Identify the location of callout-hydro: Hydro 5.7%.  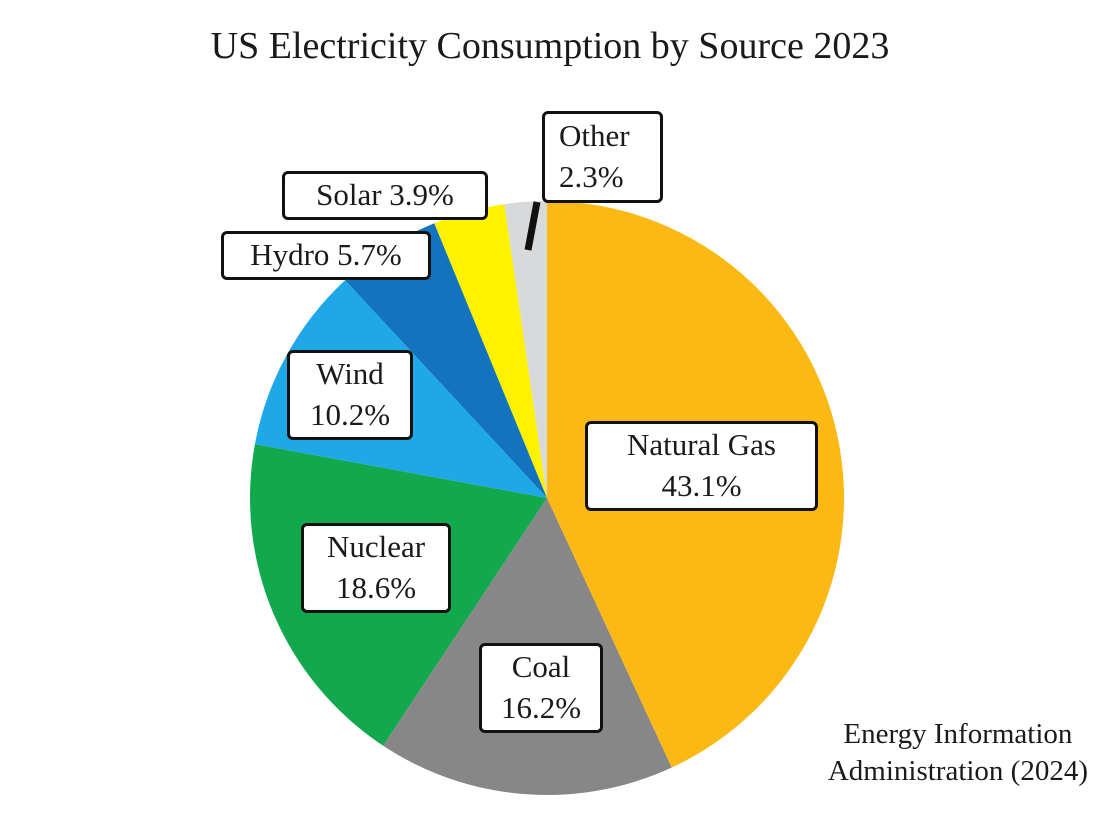
(326, 255).